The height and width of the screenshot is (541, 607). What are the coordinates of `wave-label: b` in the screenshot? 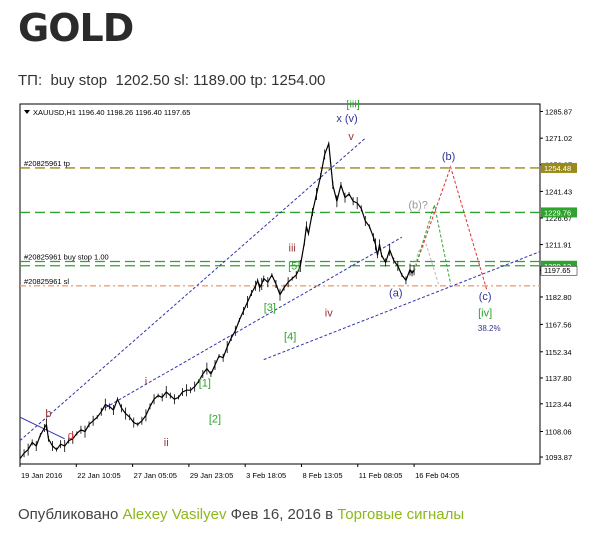 It's located at (48, 414).